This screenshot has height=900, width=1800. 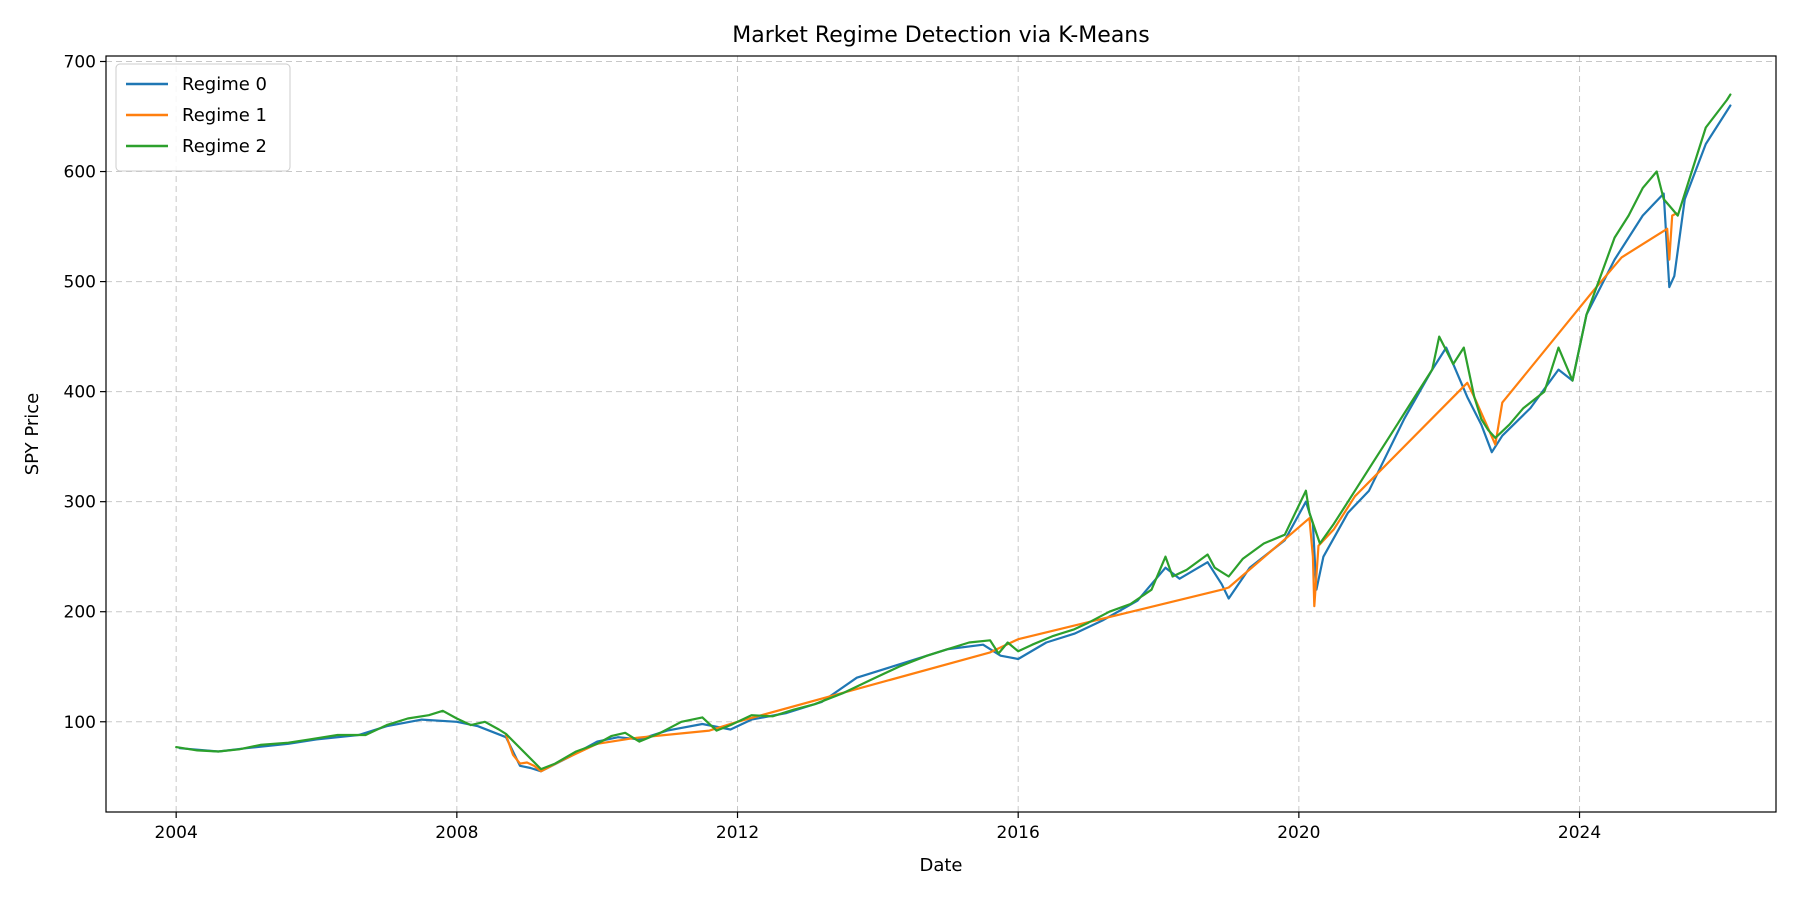 I want to click on y-tick-label: 700, so click(x=80, y=63).